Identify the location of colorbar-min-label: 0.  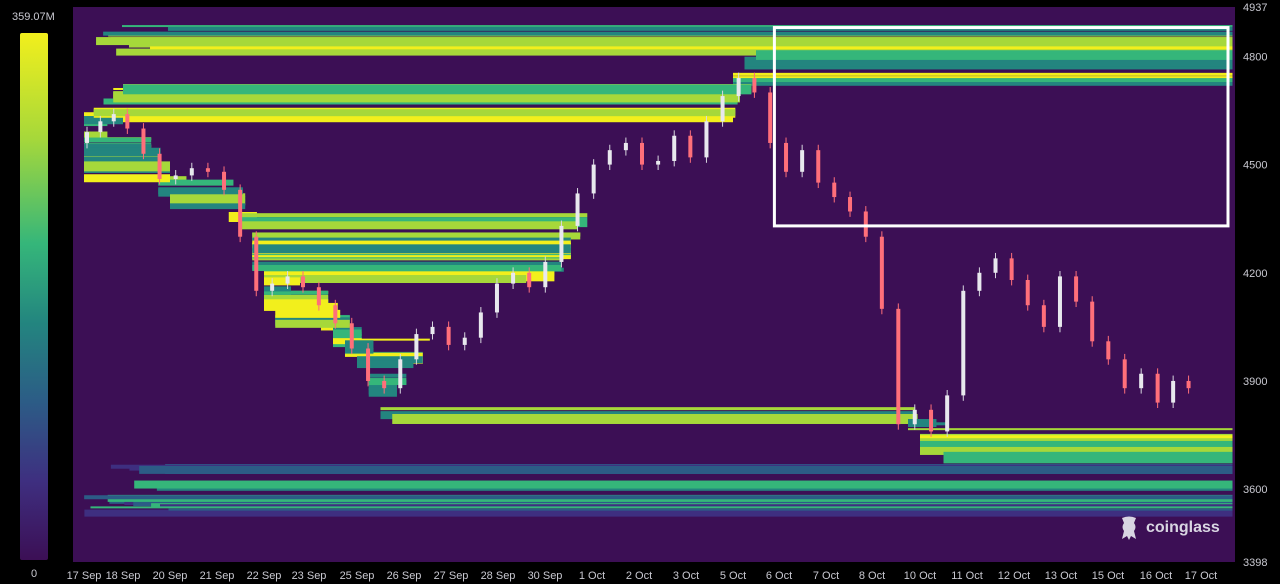
(34, 574).